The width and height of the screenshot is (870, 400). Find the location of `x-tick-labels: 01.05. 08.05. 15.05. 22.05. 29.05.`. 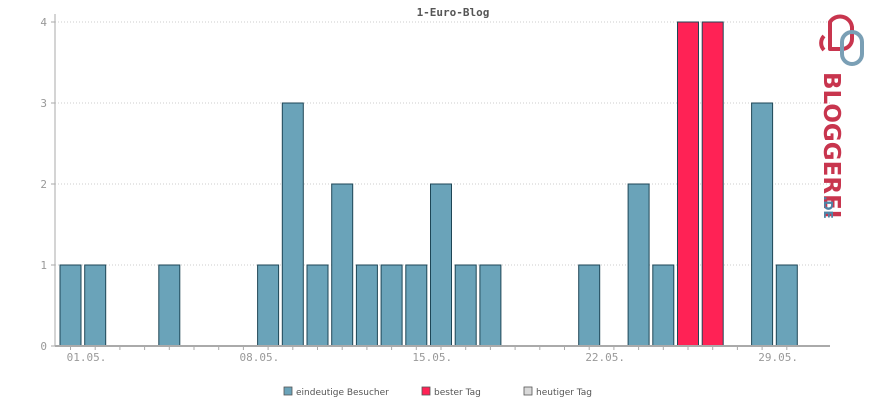

x-tick-labels: 01.05. 08.05. 15.05. 22.05. 29.05. is located at coordinates (432, 355).